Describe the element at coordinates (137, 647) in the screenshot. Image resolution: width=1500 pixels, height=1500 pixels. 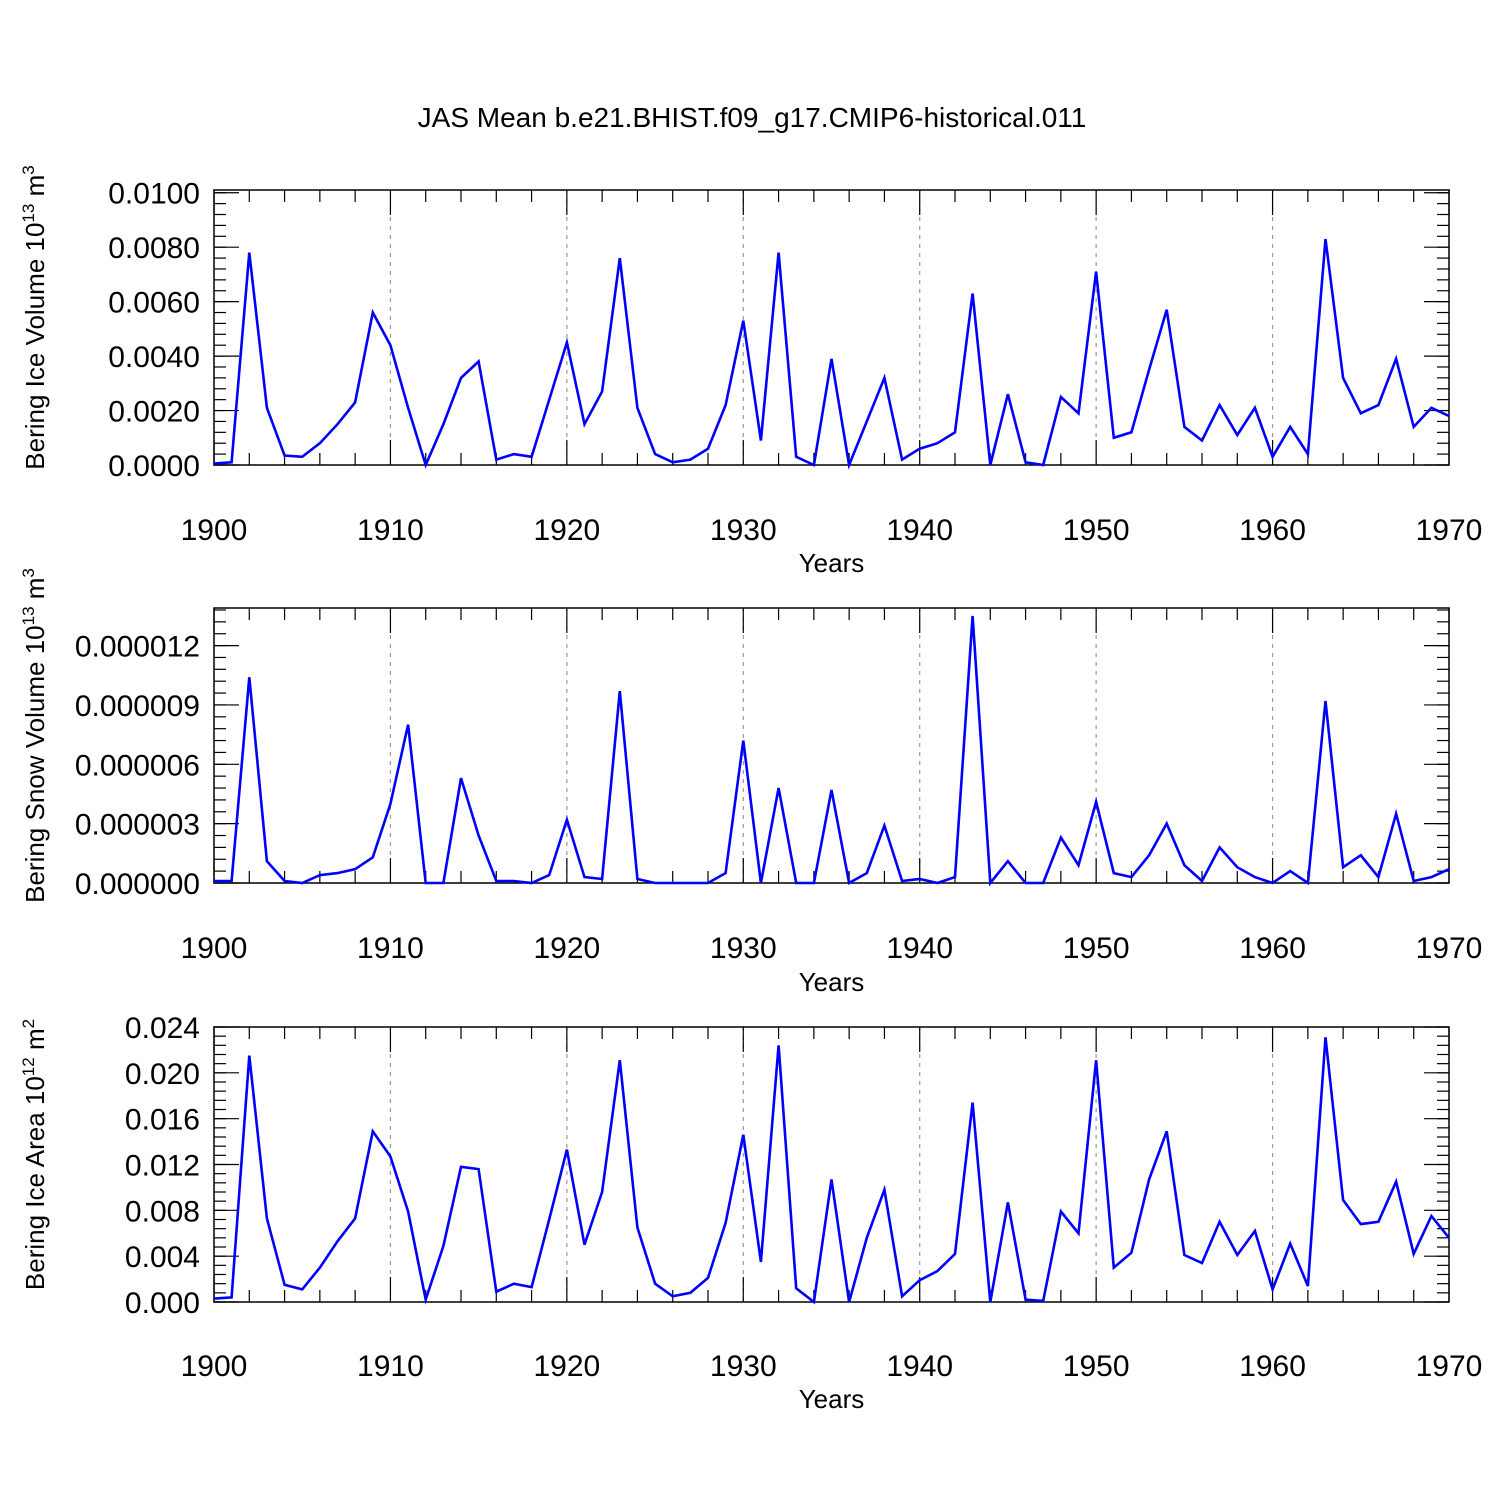
I see `y-tick-label: 0.000012` at that location.